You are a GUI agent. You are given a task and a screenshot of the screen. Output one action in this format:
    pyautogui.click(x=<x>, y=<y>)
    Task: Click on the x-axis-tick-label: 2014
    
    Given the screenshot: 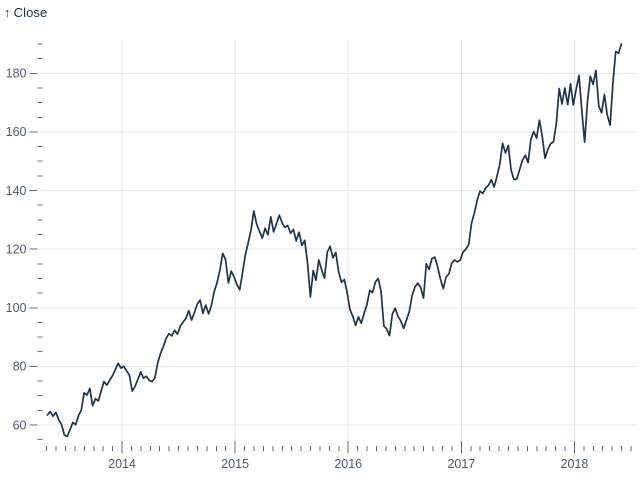 What is the action you would take?
    pyautogui.click(x=122, y=464)
    